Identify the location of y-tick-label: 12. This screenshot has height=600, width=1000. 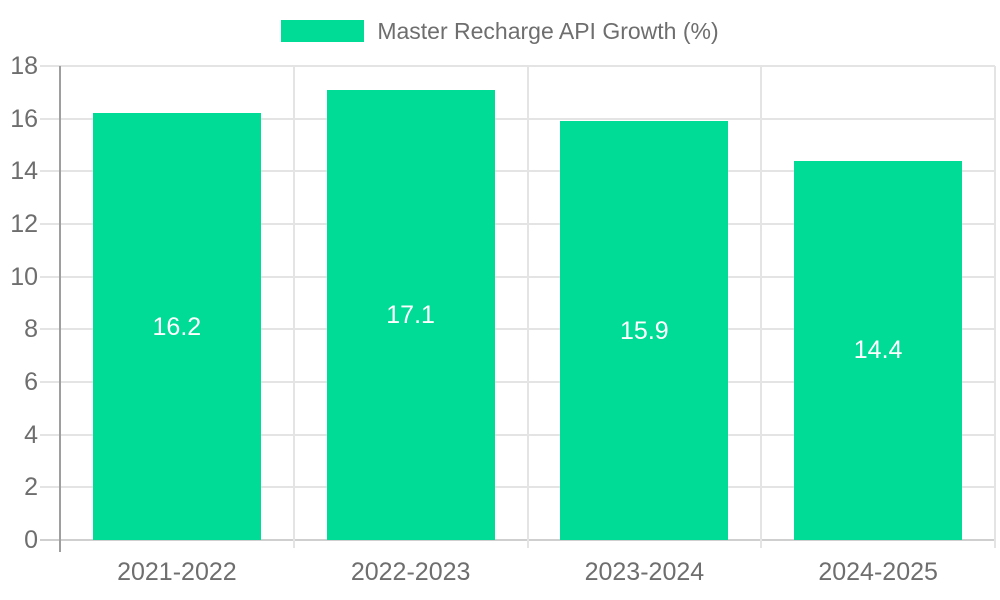
(24, 224).